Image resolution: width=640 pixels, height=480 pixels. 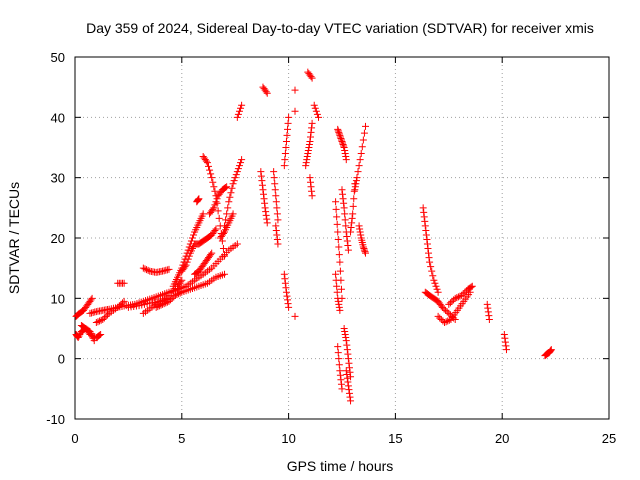 I want to click on y-tick-label: 0, so click(x=61, y=359).